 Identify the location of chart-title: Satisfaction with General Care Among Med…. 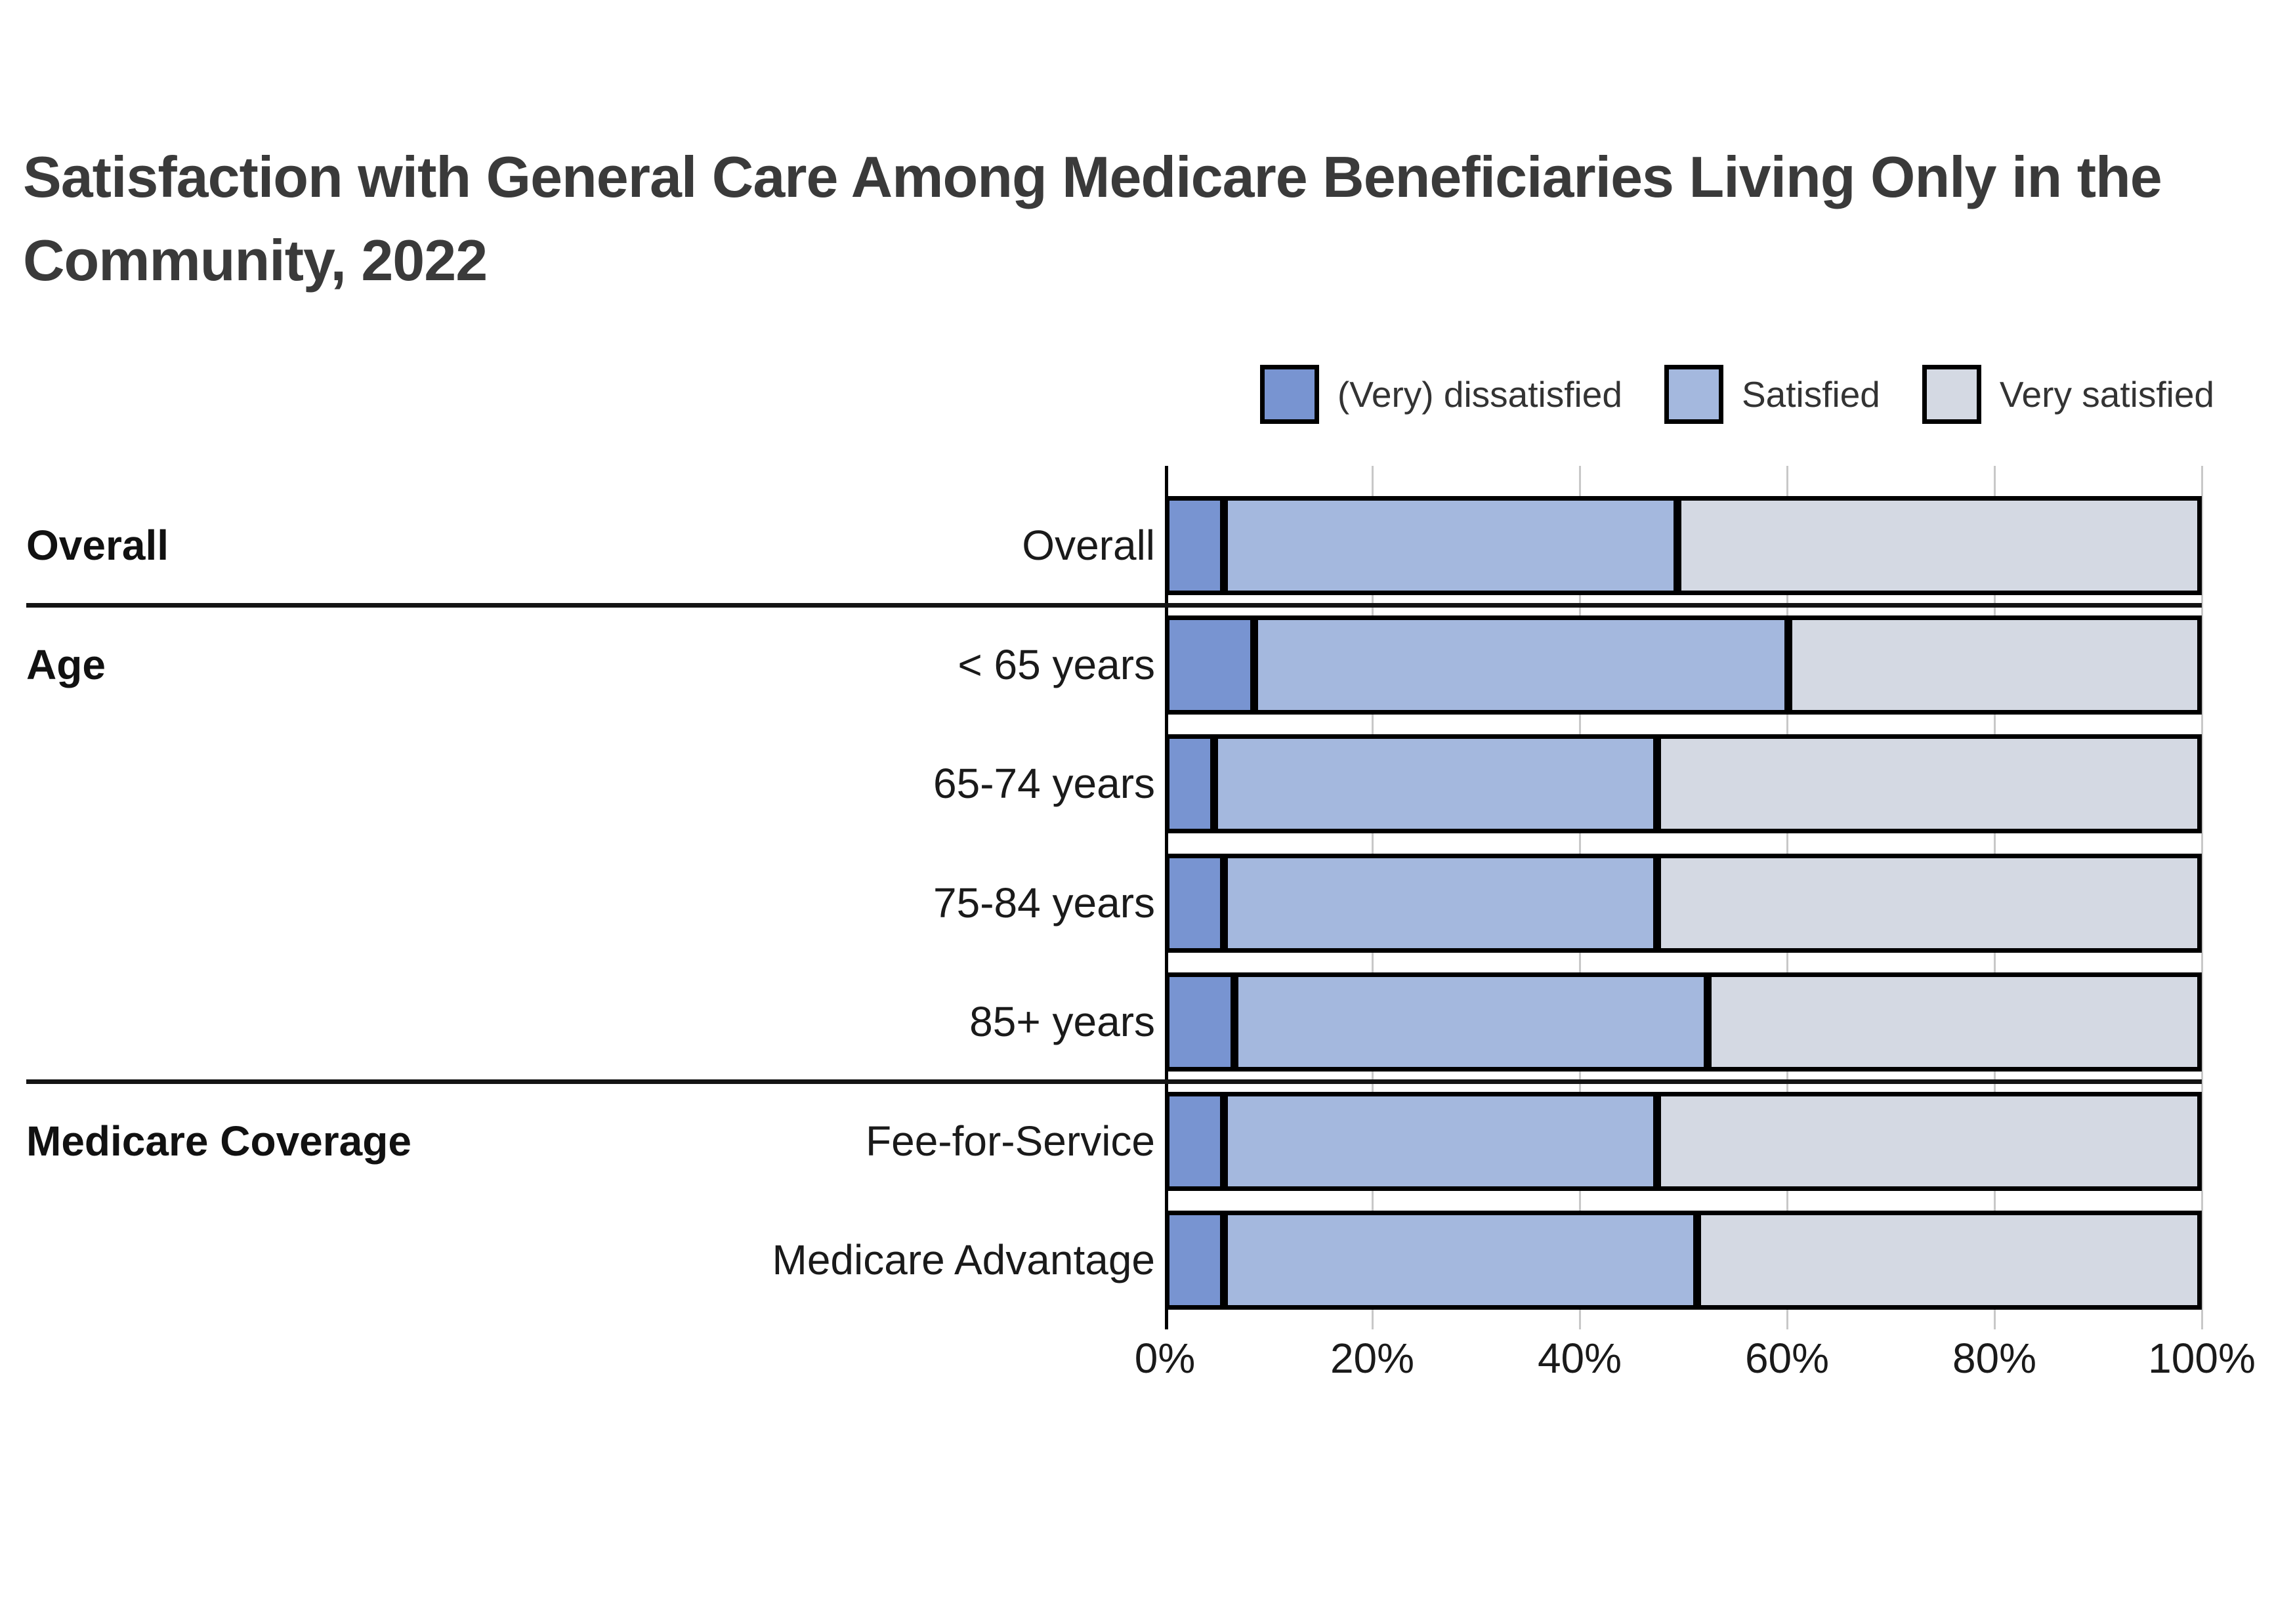
(1145, 218).